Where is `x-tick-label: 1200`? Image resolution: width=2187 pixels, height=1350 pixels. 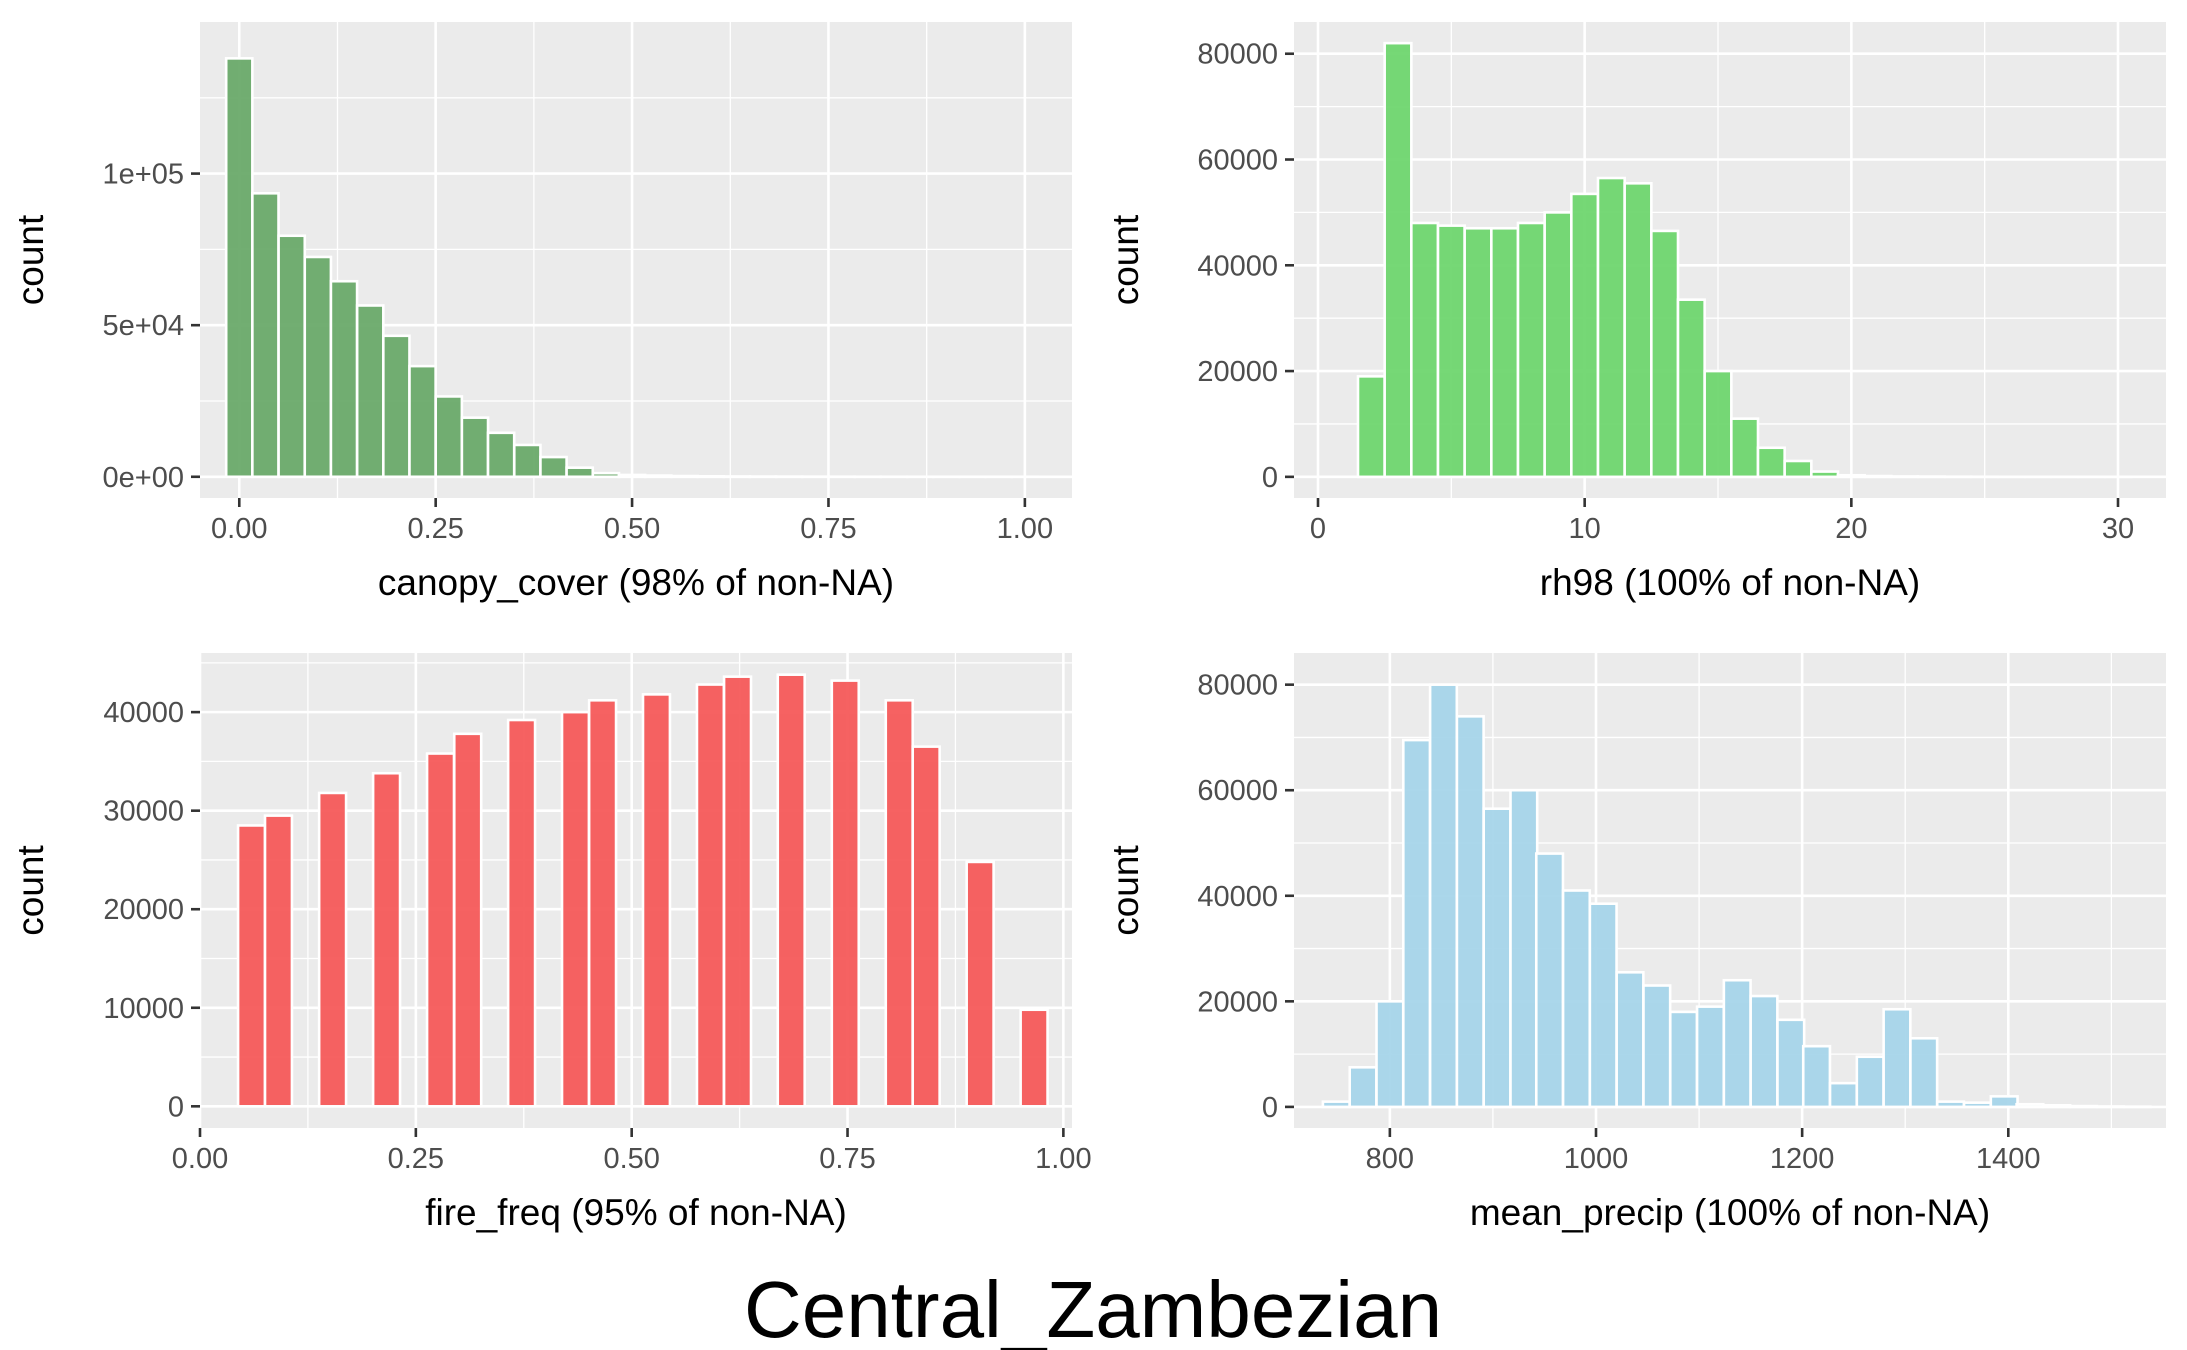
x-tick-label: 1200 is located at coordinates (1802, 1159).